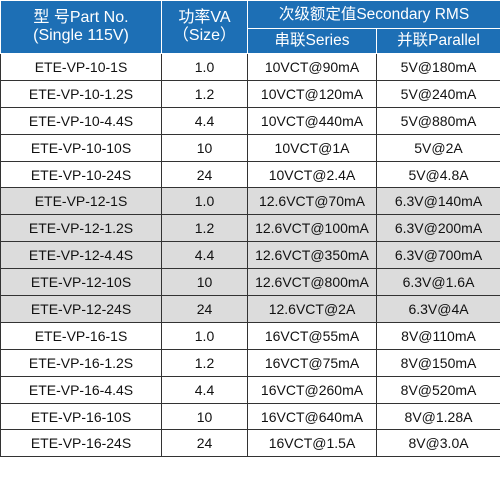  Describe the element at coordinates (437, 335) in the screenshot. I see `parallel-rating-cell: 8V@110mA` at that location.